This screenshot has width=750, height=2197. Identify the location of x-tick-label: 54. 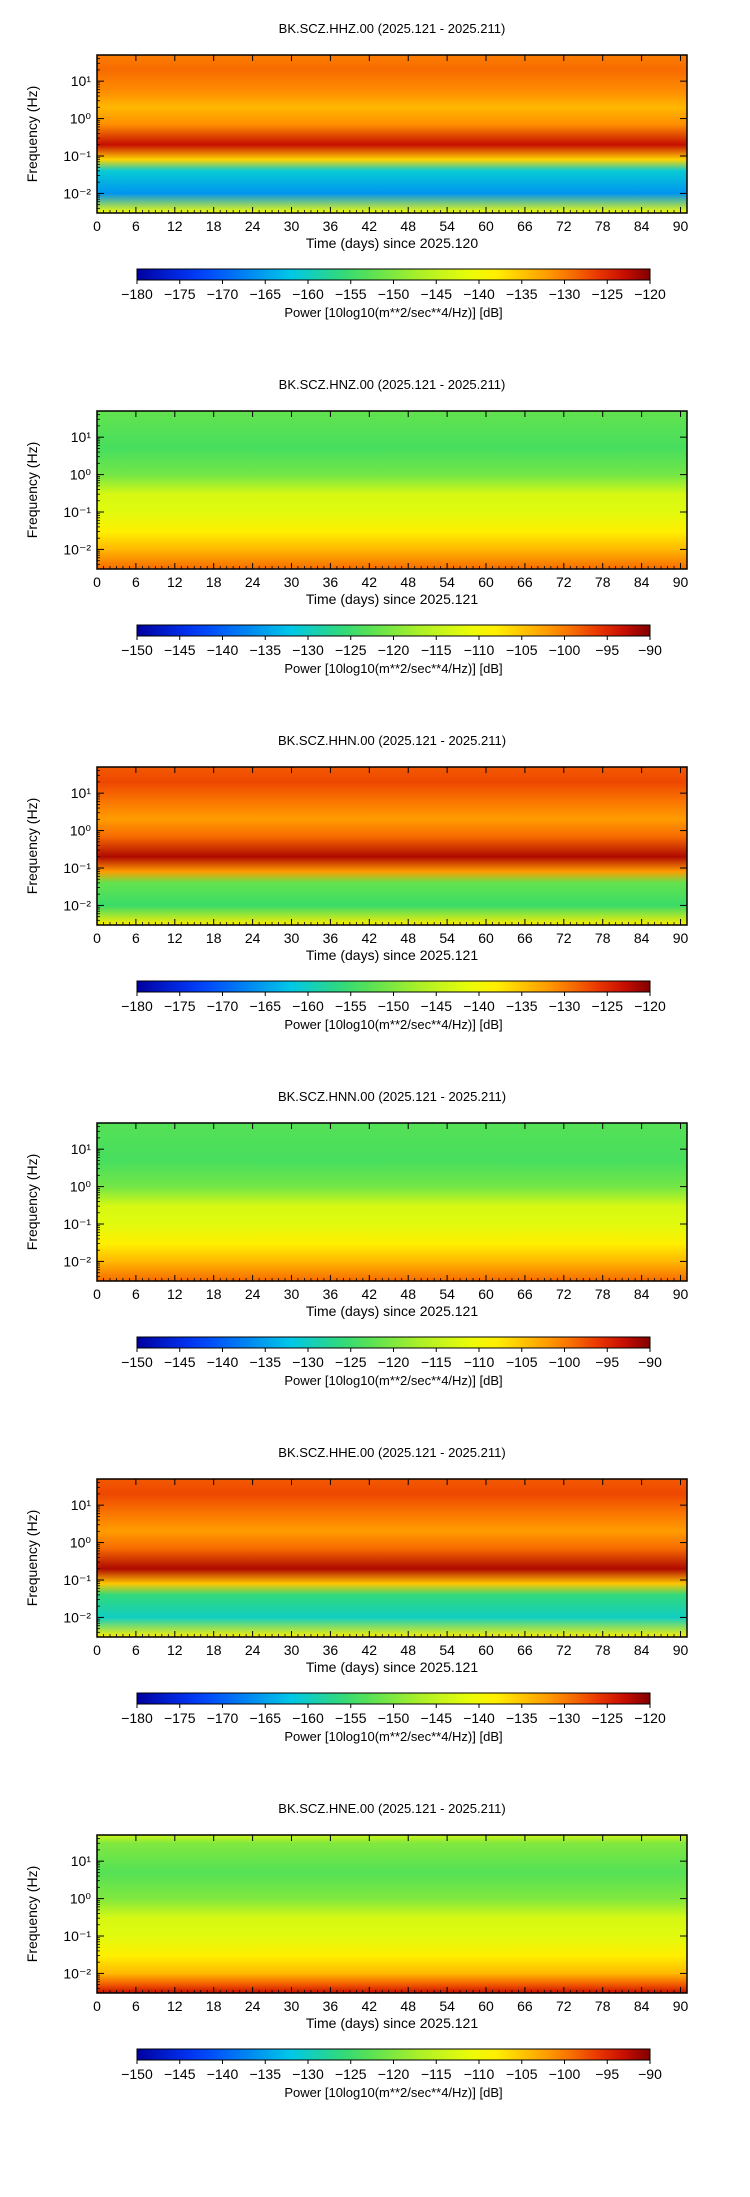
(447, 226).